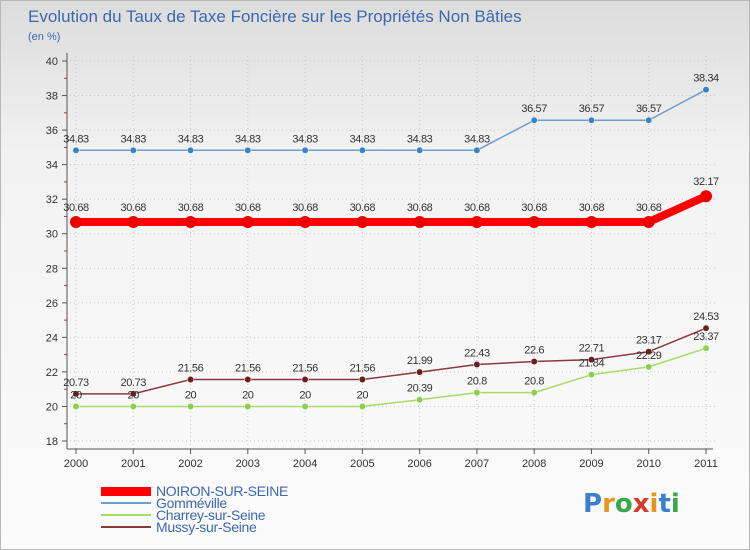 The image size is (750, 550). What do you see at coordinates (706, 337) in the screenshot?
I see `data-label: 23.37` at bounding box center [706, 337].